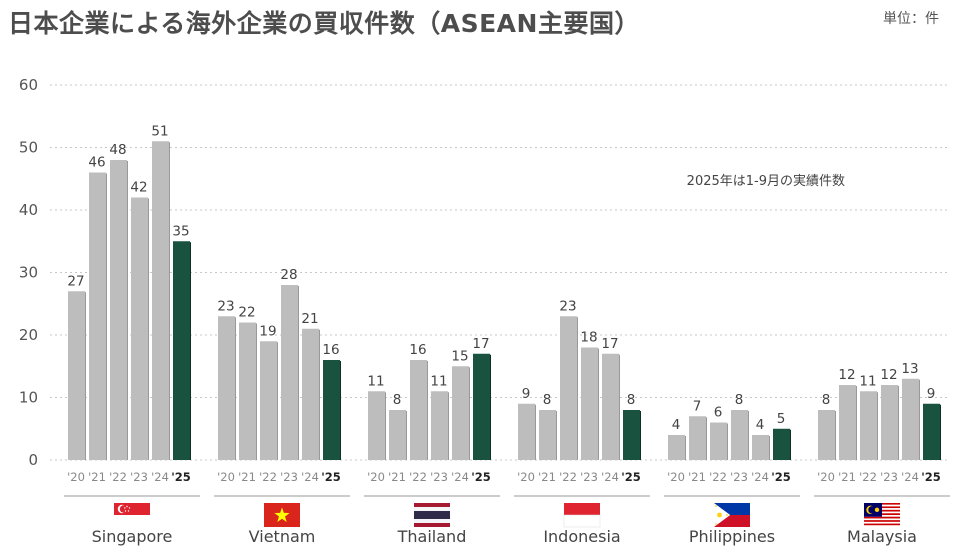 This screenshot has height=547, width=953. Describe the element at coordinates (909, 369) in the screenshot. I see `data-label: 13` at that location.